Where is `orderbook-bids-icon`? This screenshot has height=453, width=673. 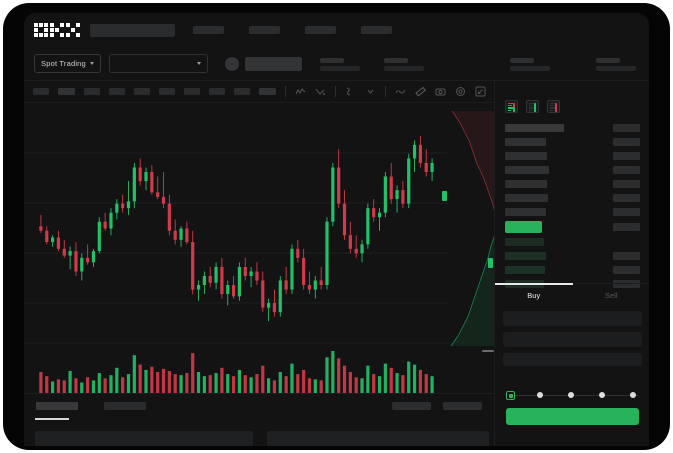
orderbook-bids-icon is located at coordinates (532, 106).